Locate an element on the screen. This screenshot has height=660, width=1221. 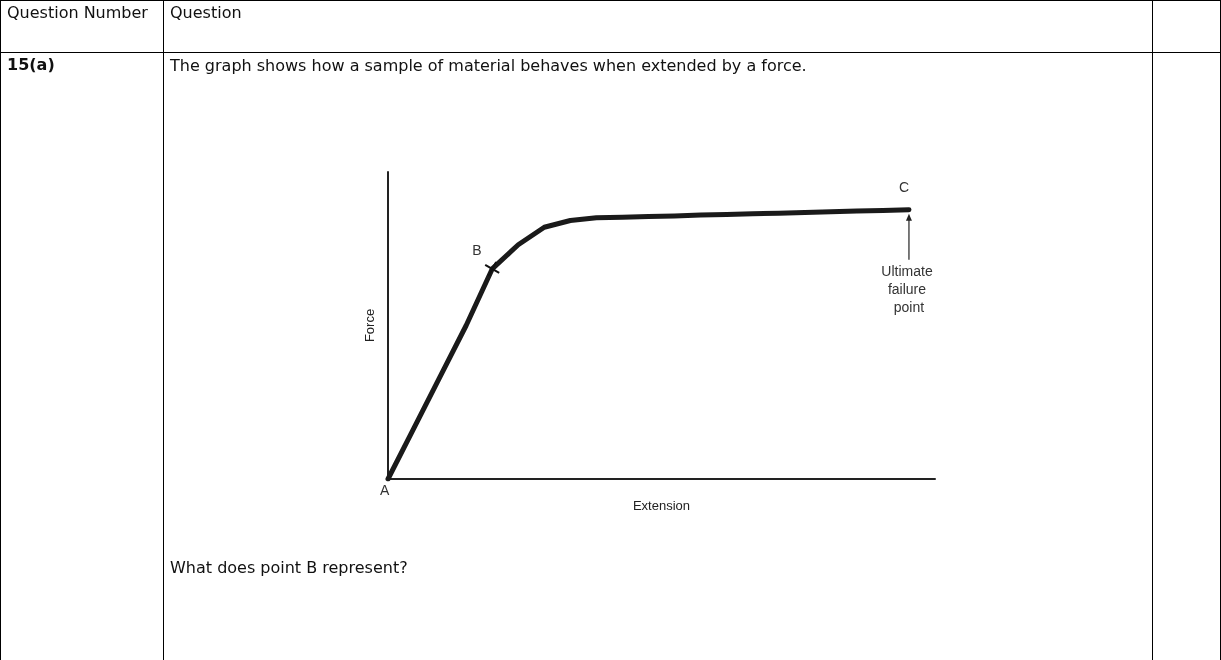
text: C is located at coordinates (904, 186).